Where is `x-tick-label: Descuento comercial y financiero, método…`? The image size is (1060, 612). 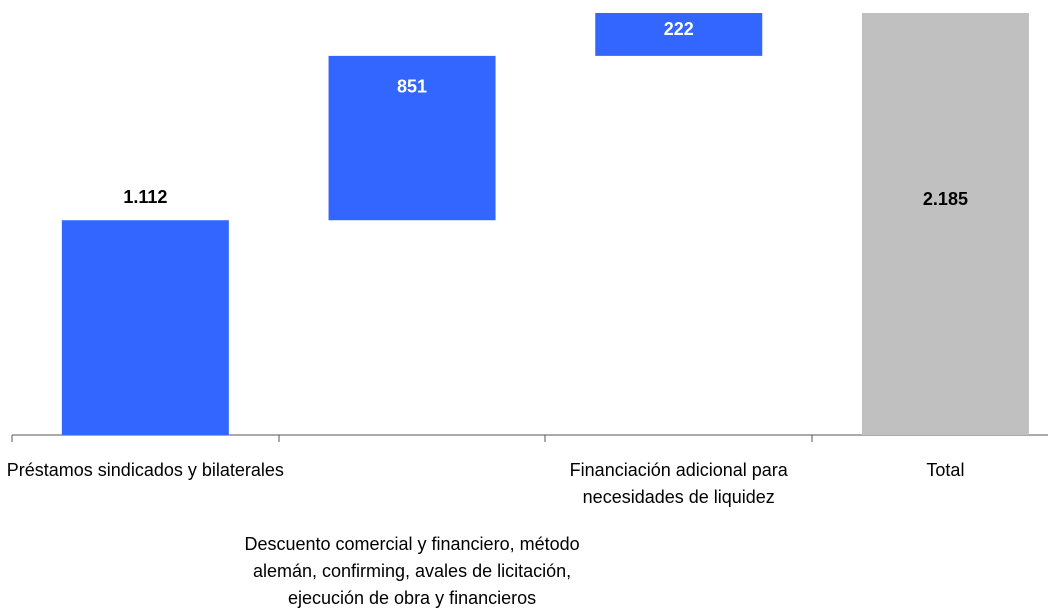 x-tick-label: Descuento comercial y financiero, método… is located at coordinates (412, 571).